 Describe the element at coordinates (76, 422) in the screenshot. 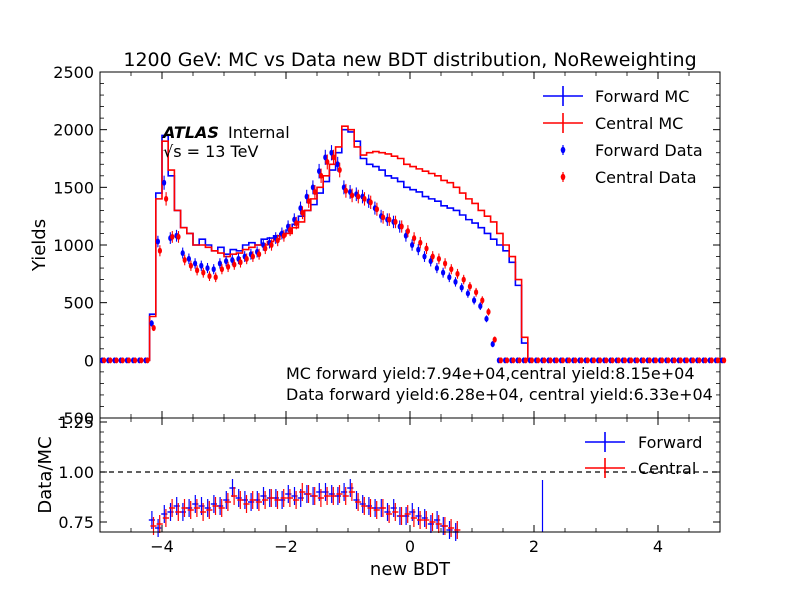

I see `ratio-y-tick-label: 1.25` at that location.